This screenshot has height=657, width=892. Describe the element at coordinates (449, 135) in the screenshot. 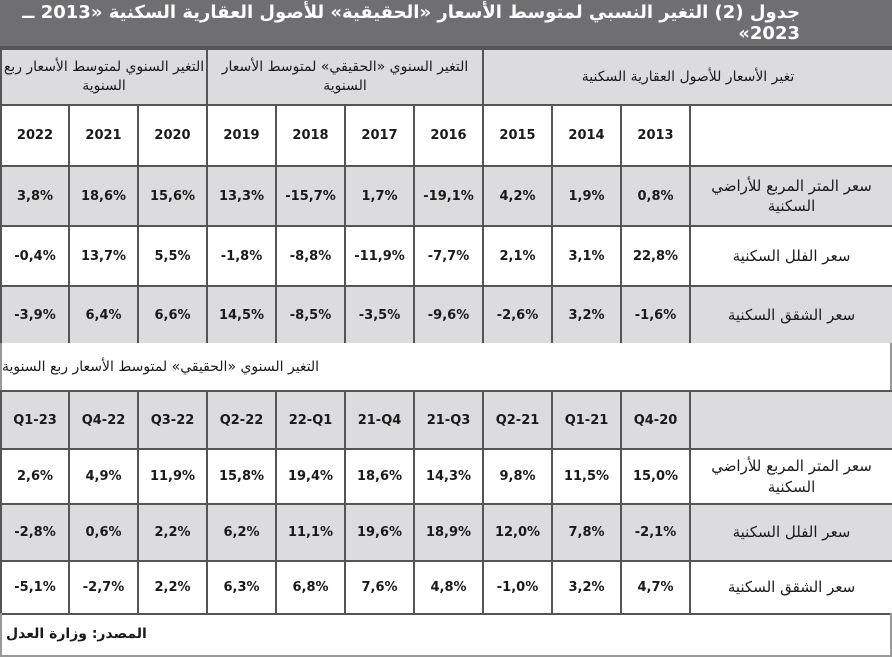

I see `column-header: 2016` at that location.